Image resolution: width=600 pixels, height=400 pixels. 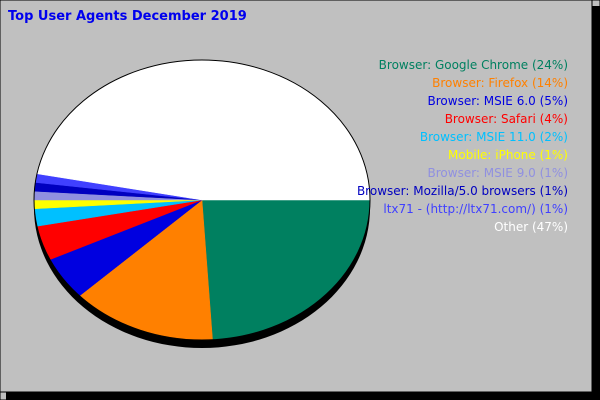 What do you see at coordinates (500, 83) in the screenshot?
I see `legend-item-1: Browser: Firefox (14%)` at bounding box center [500, 83].